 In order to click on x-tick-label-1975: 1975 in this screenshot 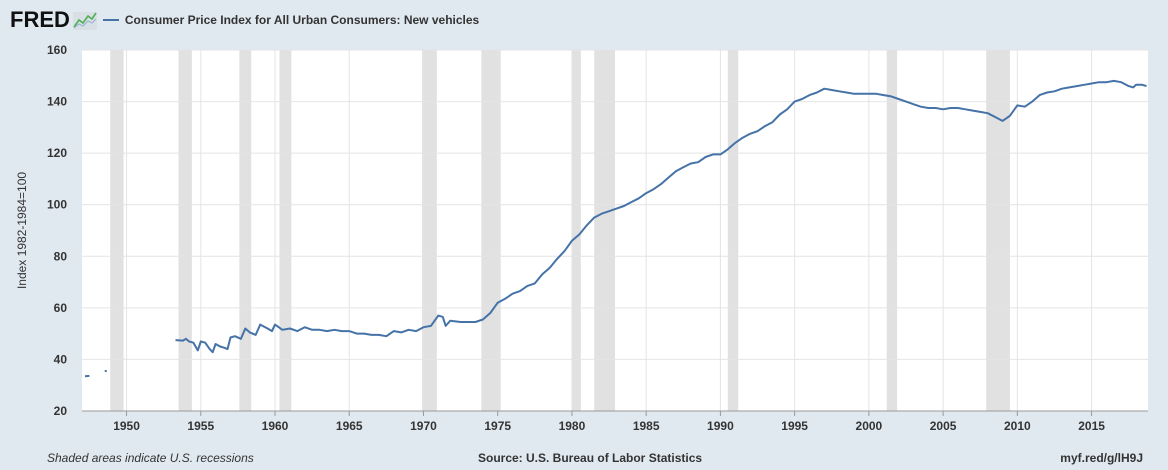, I will do `click(497, 426)`.